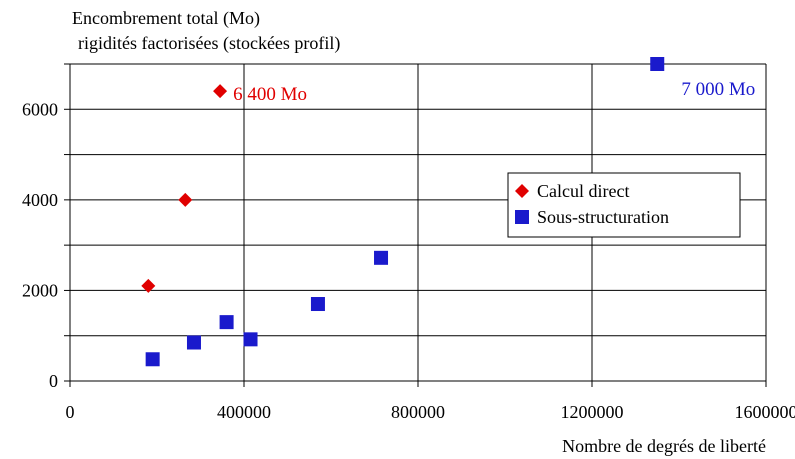 Image resolution: width=795 pixels, height=459 pixels. Describe the element at coordinates (522, 191) in the screenshot. I see `legend-diamond-icon` at that location.